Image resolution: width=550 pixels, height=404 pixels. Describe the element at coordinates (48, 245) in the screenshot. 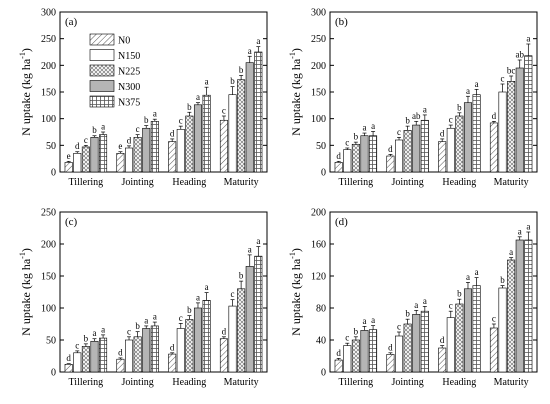

I see `y-tick-label: 200` at that location.